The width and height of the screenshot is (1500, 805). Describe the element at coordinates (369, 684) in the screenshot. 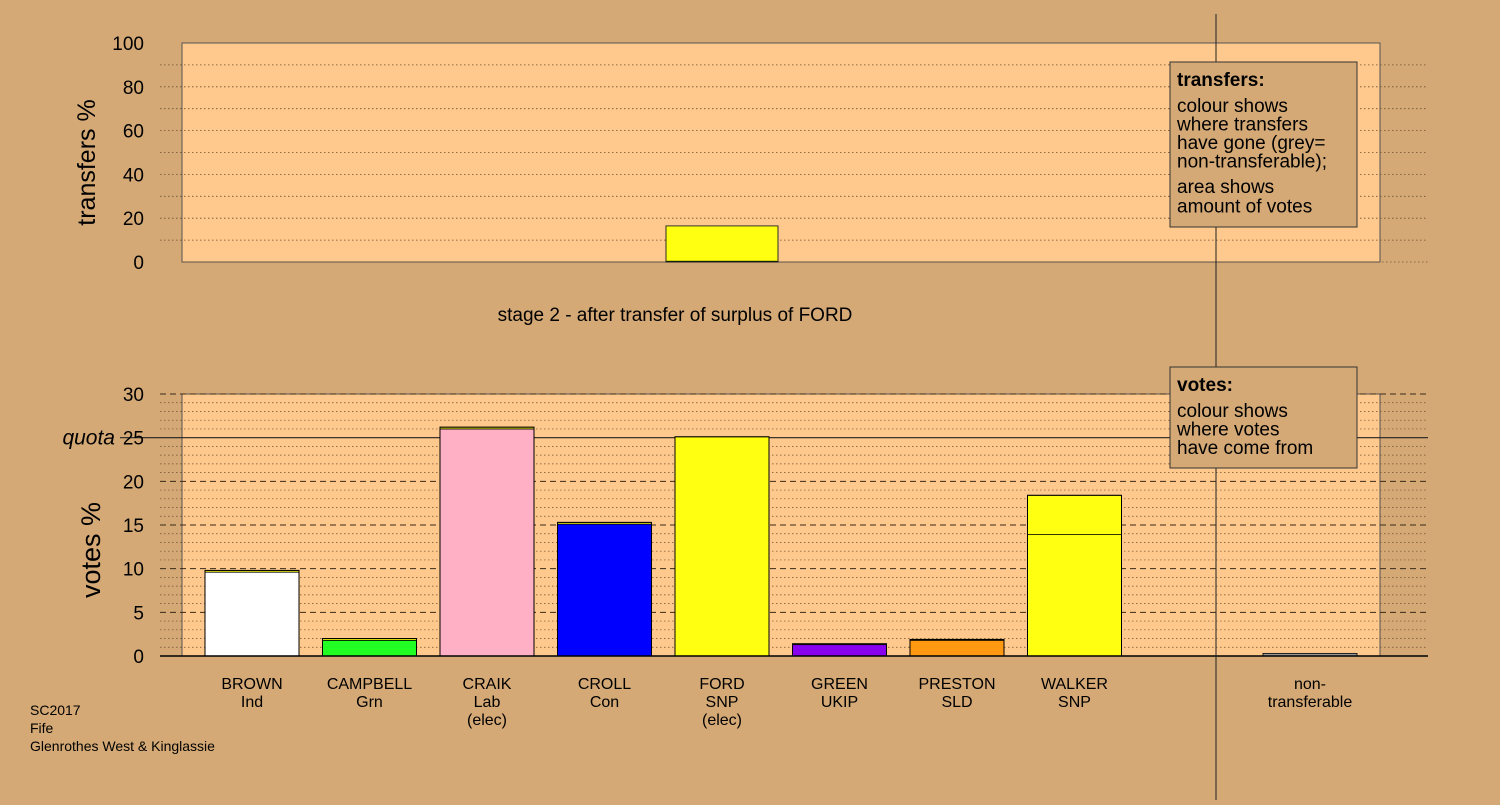

I see `candidate-name: CAMPBELL` at that location.